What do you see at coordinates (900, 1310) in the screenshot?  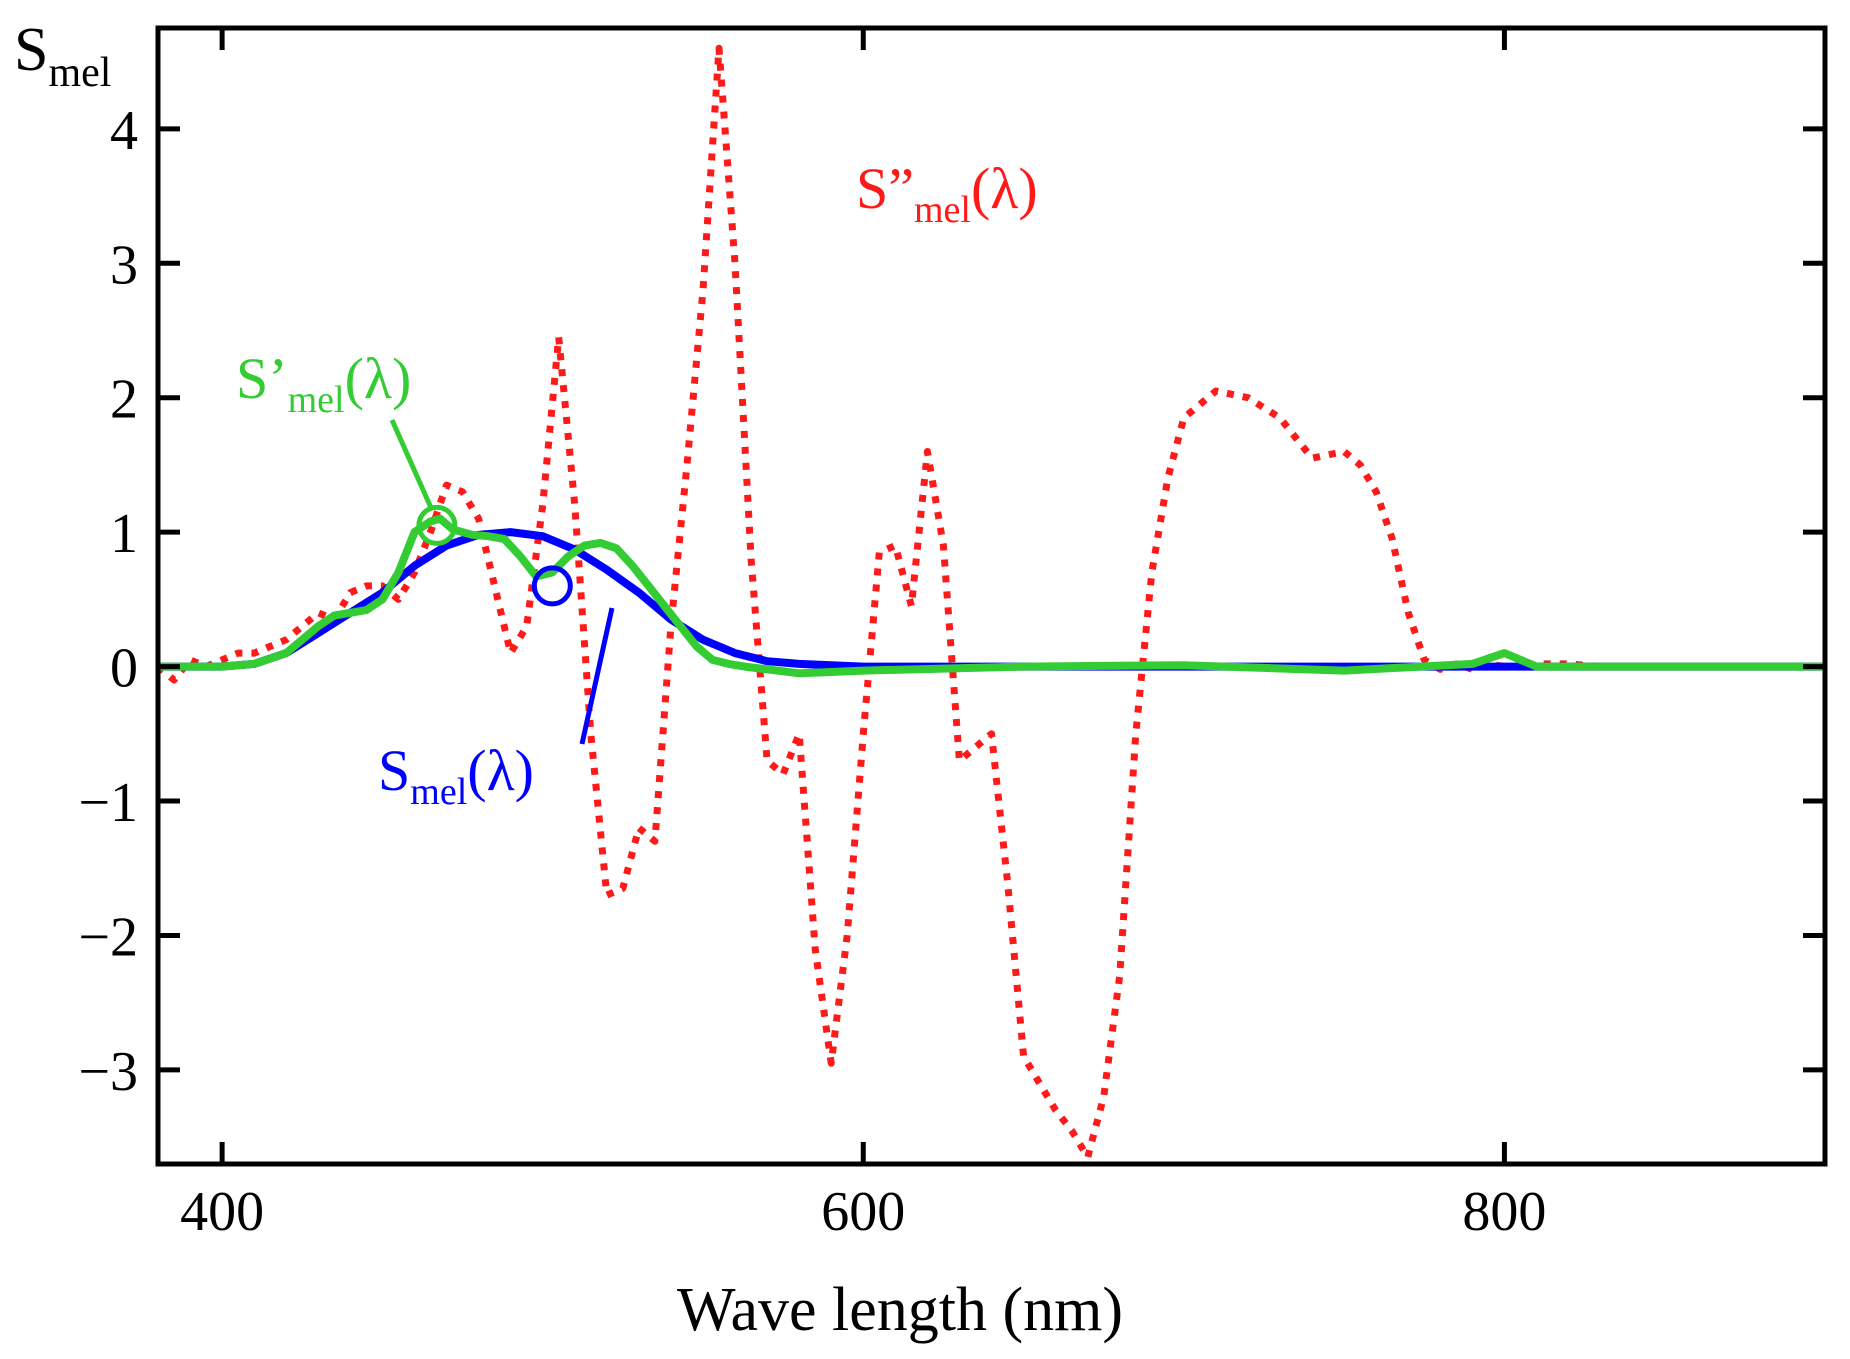 I see `x-axis-title: Wave length (nm)` at bounding box center [900, 1310].